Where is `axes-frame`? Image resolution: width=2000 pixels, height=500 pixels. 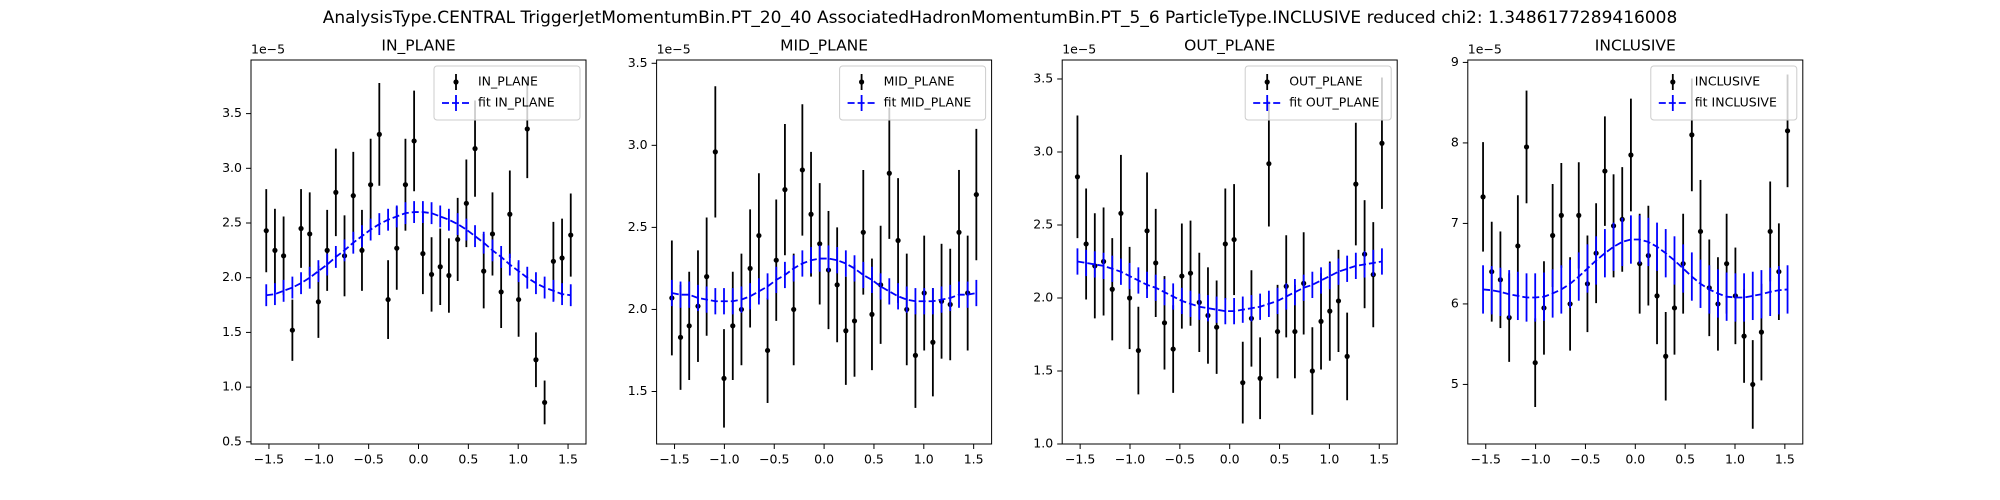 axes-frame is located at coordinates (1635, 252).